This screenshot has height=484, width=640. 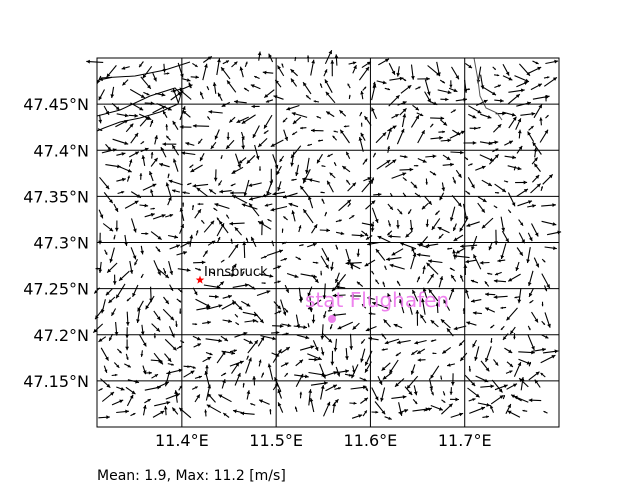 What do you see at coordinates (371, 440) in the screenshot?
I see `lon-label-2: 11.6°E` at bounding box center [371, 440].